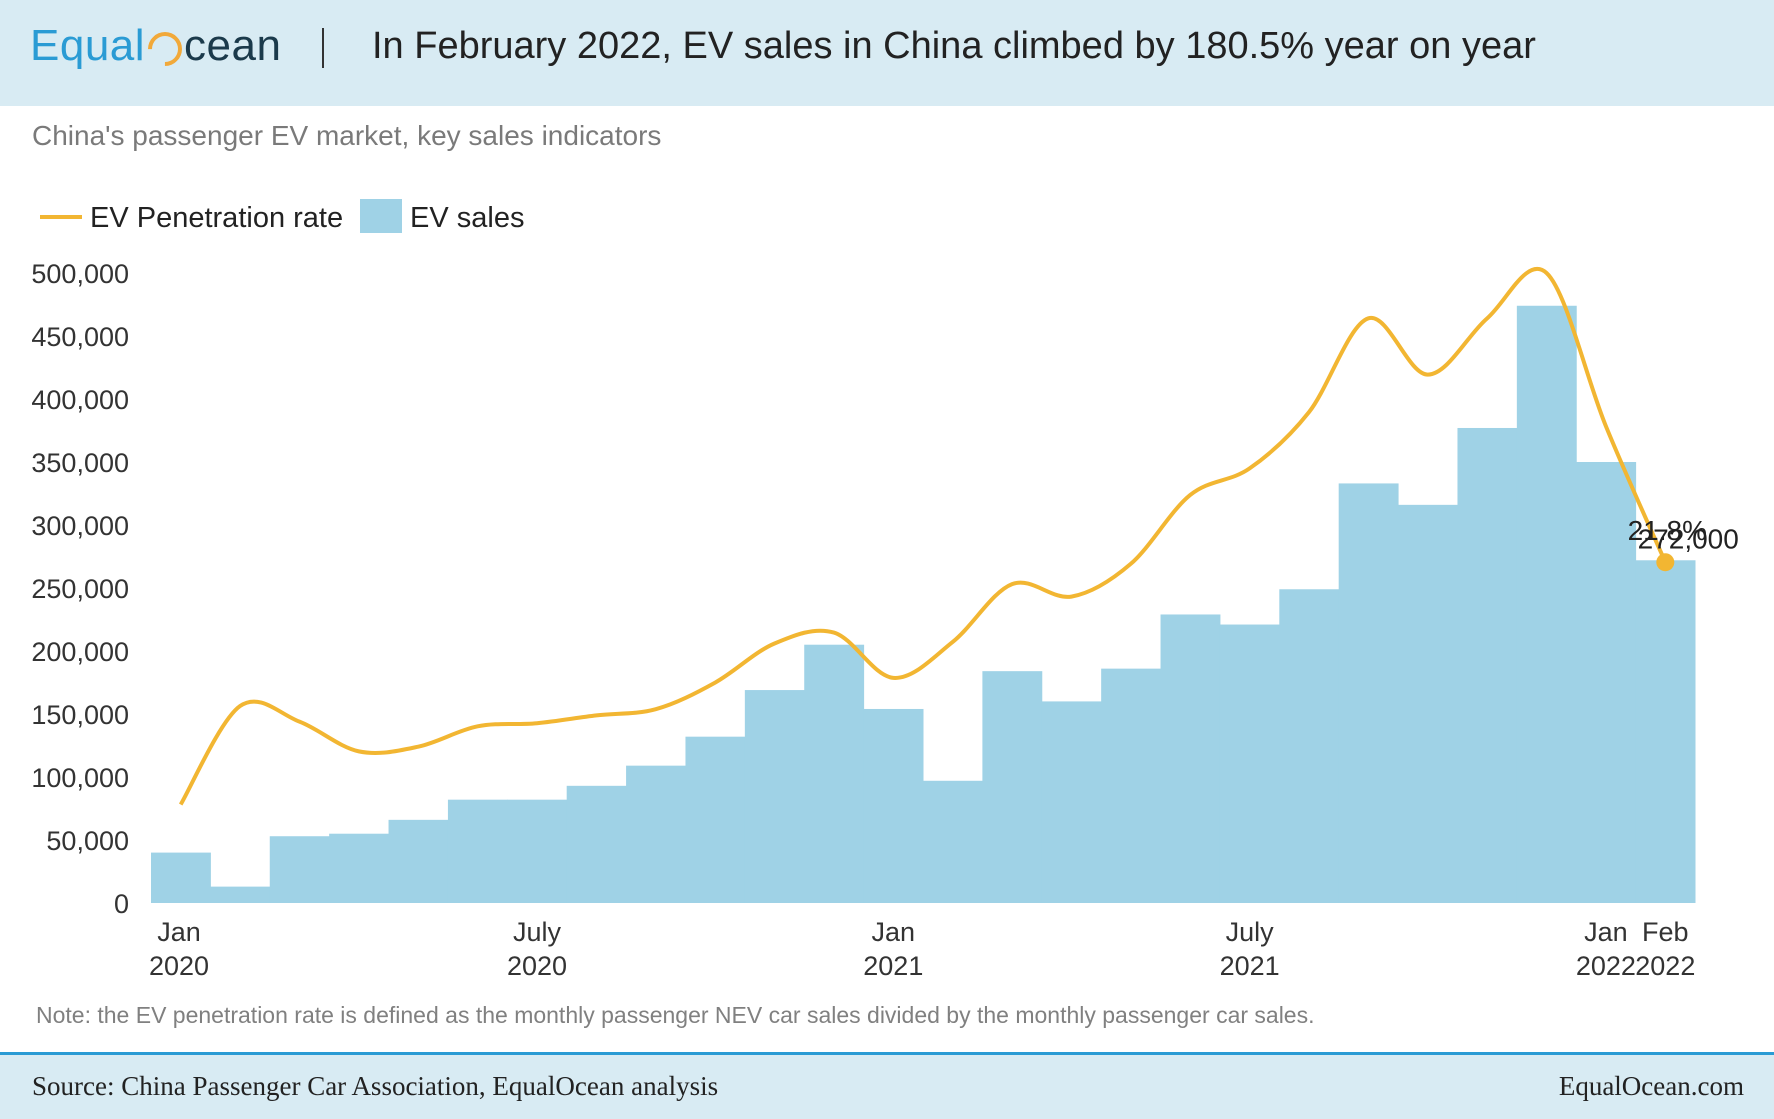 The height and width of the screenshot is (1119, 1774). I want to click on y-tick-label: 0, so click(121, 904).